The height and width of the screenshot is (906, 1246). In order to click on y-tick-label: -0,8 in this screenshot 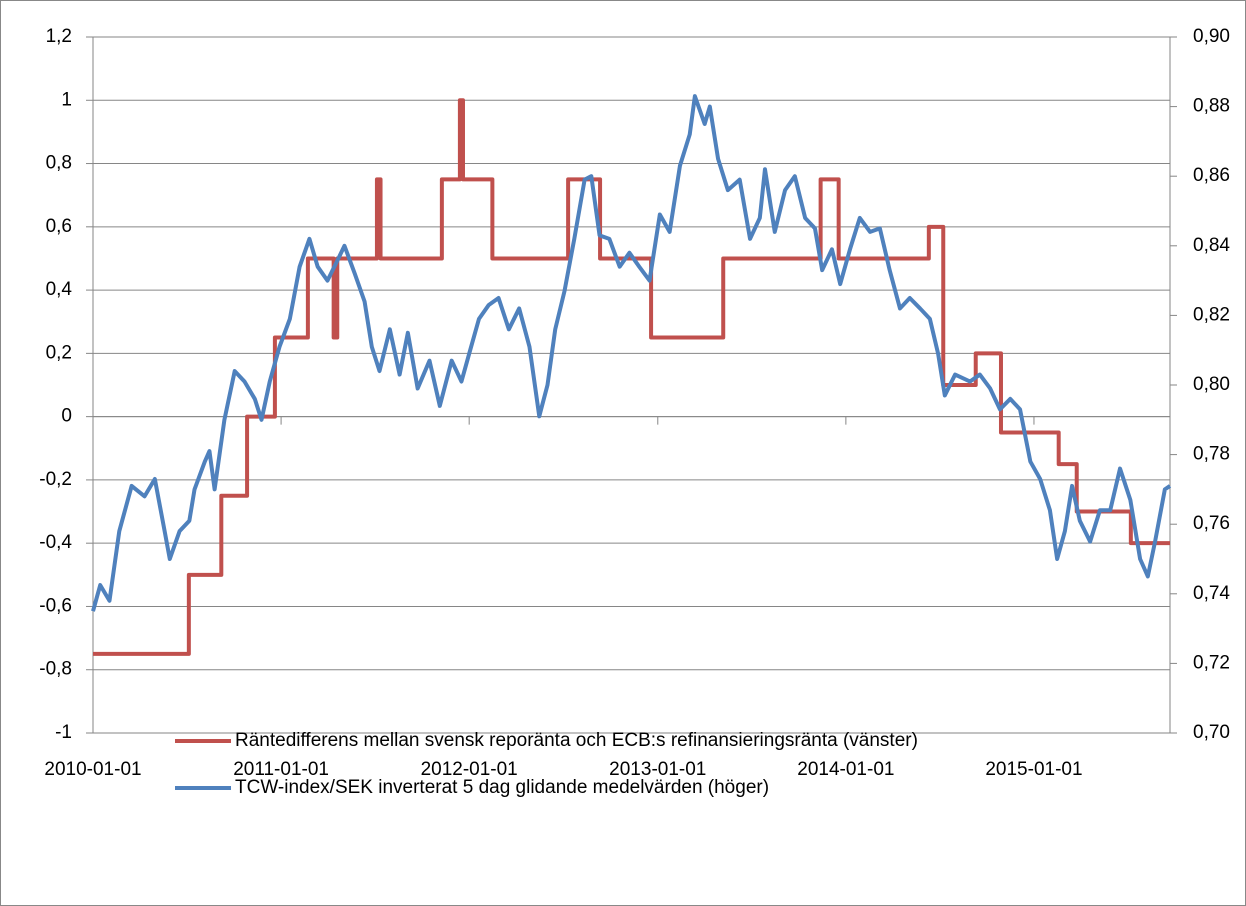, I will do `click(55, 669)`.